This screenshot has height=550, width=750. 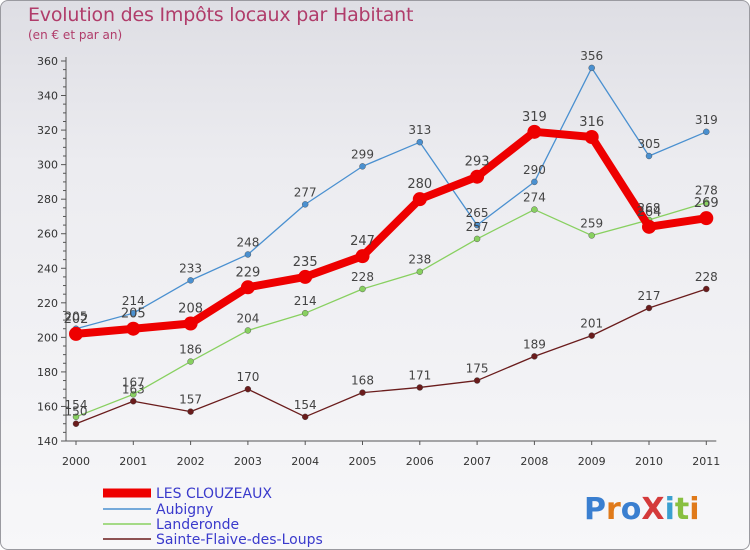 What do you see at coordinates (190, 268) in the screenshot?
I see `data-label: 233` at bounding box center [190, 268].